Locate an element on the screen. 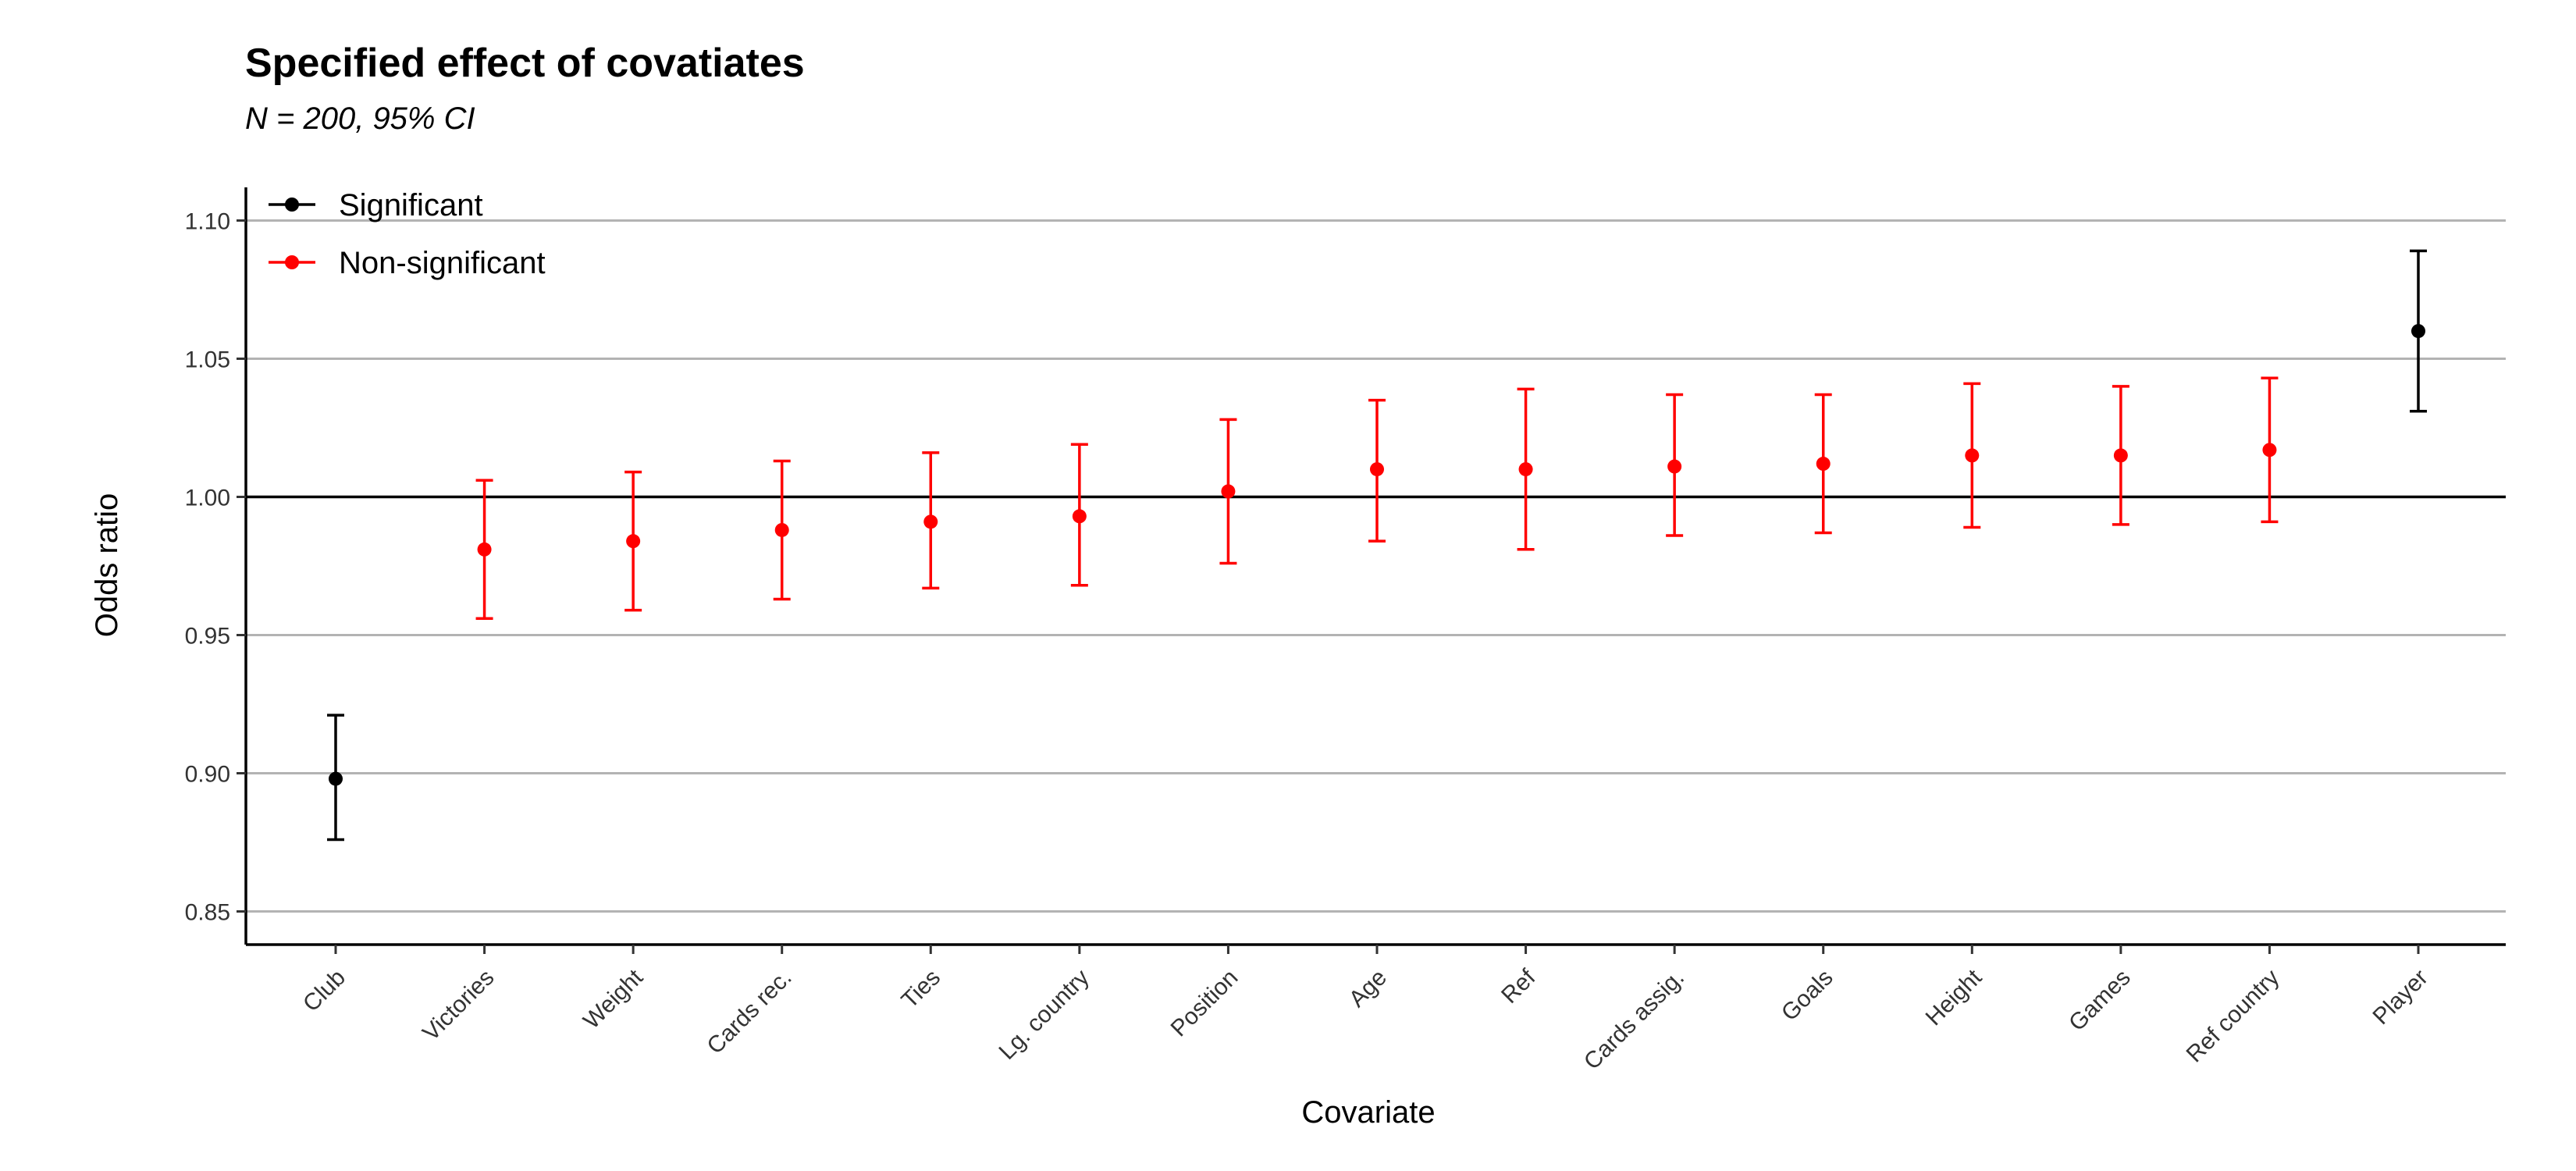 The height and width of the screenshot is (1171, 2576). x-tick-label: Height is located at coordinates (1954, 997).